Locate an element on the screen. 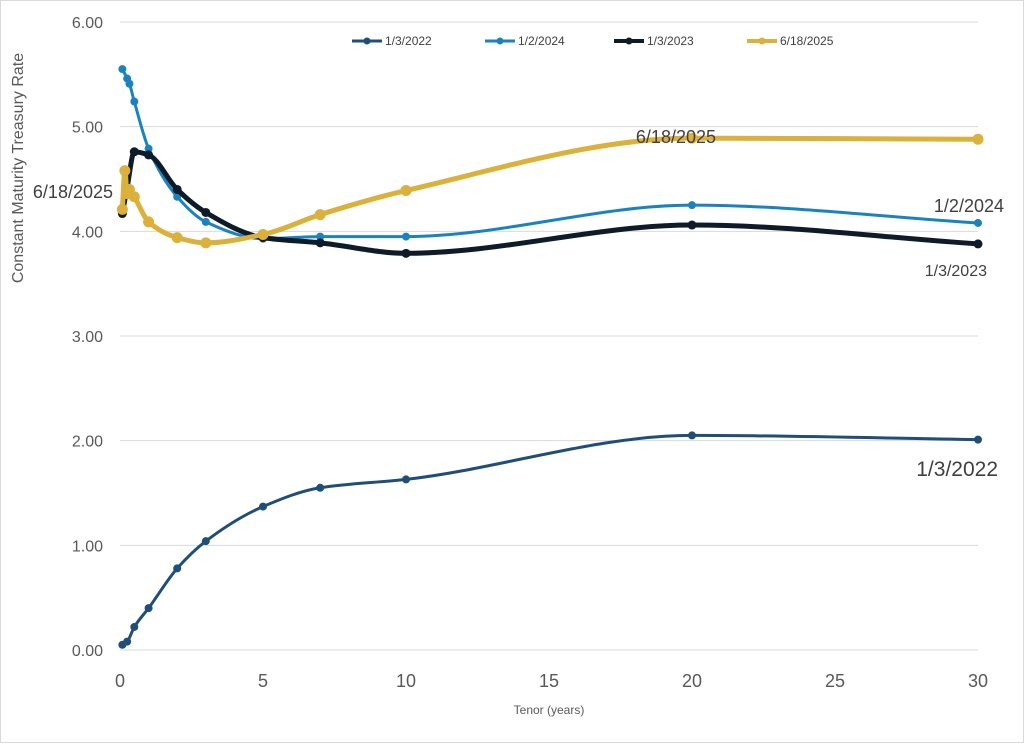  x-tick-label: 20 is located at coordinates (692, 681).